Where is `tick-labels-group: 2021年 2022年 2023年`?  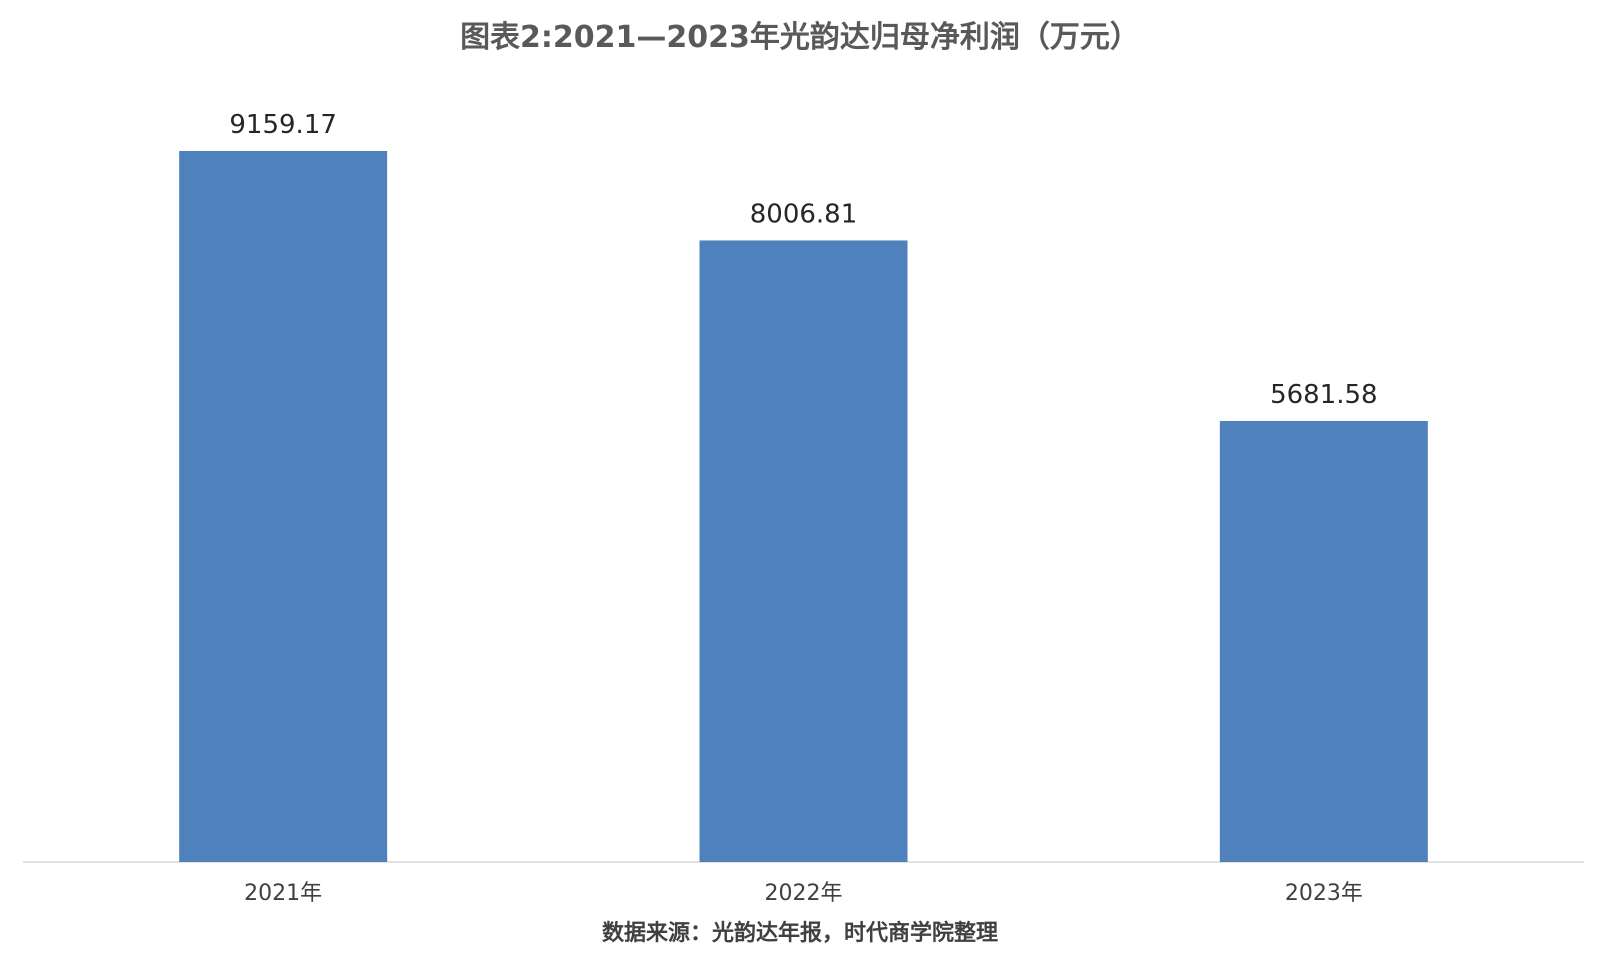
tick-labels-group: 2021年 2022年 2023年 is located at coordinates (803, 893).